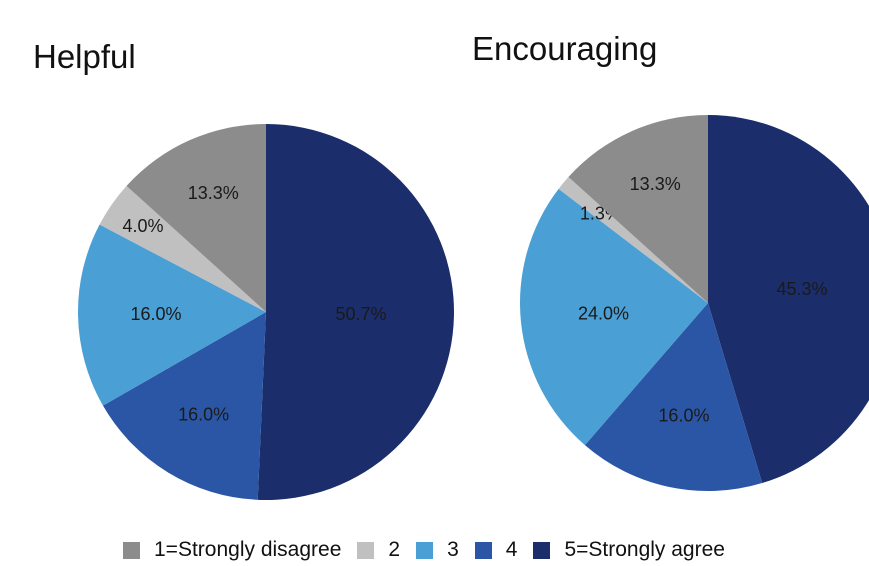  What do you see at coordinates (378, 550) in the screenshot?
I see `legend-item-2: 2` at bounding box center [378, 550].